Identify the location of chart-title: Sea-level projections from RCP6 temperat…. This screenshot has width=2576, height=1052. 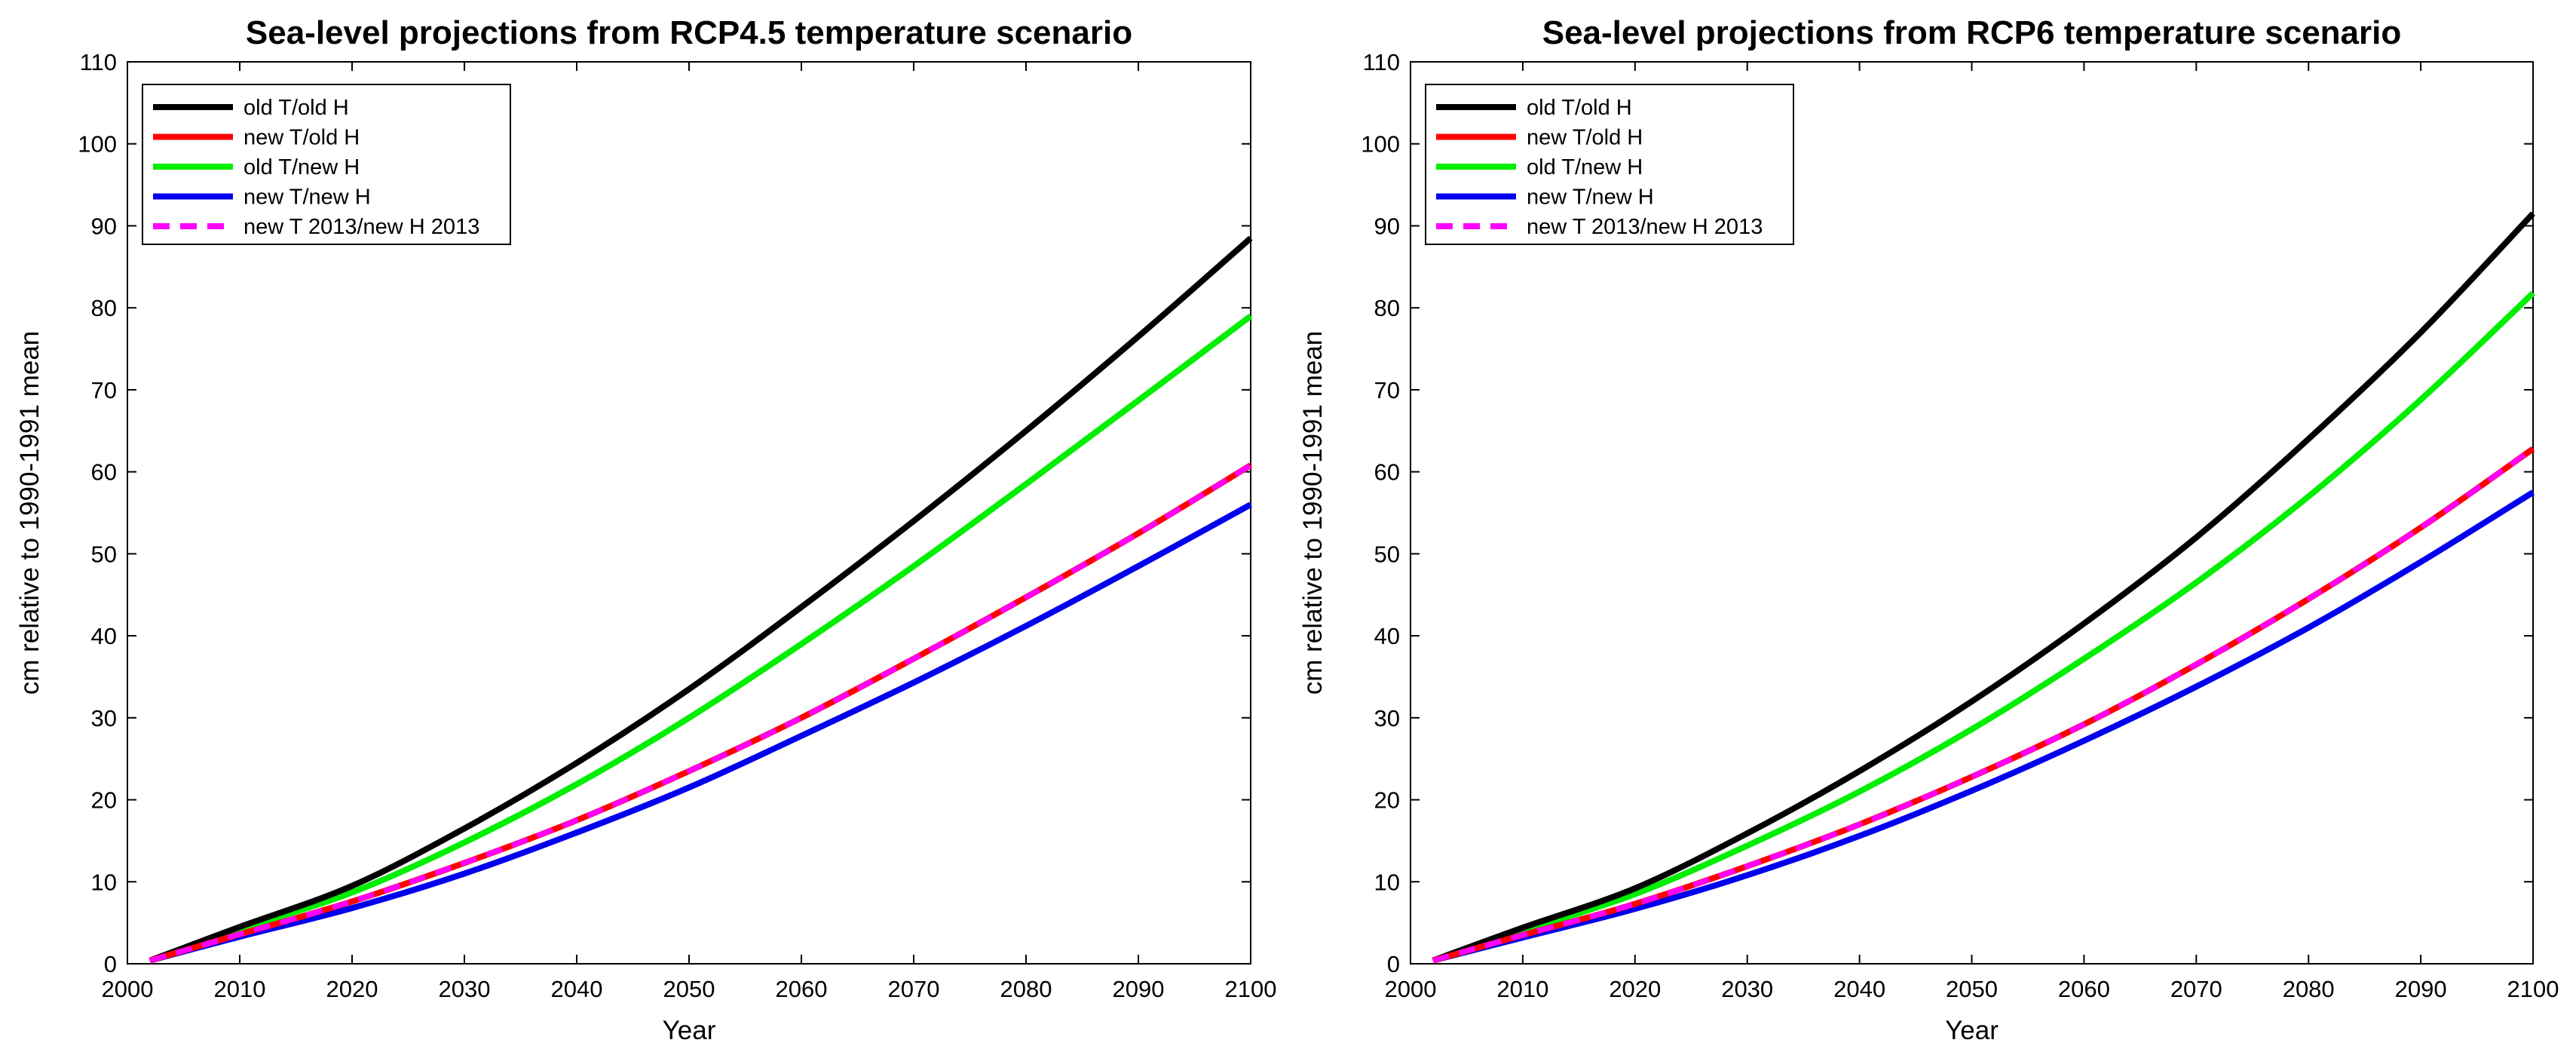
(1972, 32).